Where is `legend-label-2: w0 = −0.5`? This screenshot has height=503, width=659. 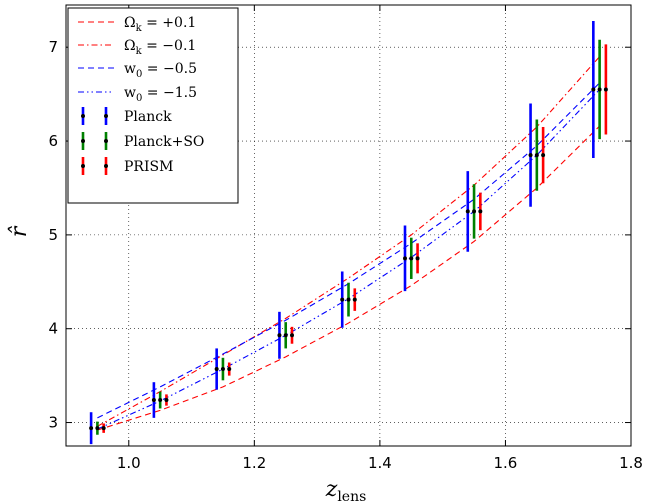 legend-label-2: w0 = −0.5 is located at coordinates (160, 70).